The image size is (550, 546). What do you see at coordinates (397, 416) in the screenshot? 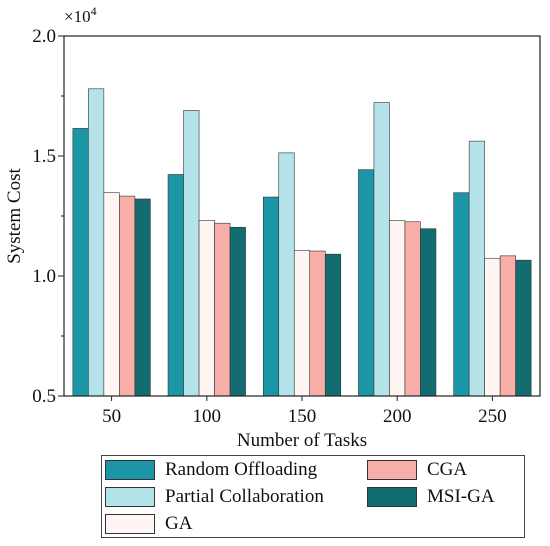
I see `x-tick-label-200: 200` at bounding box center [397, 416].